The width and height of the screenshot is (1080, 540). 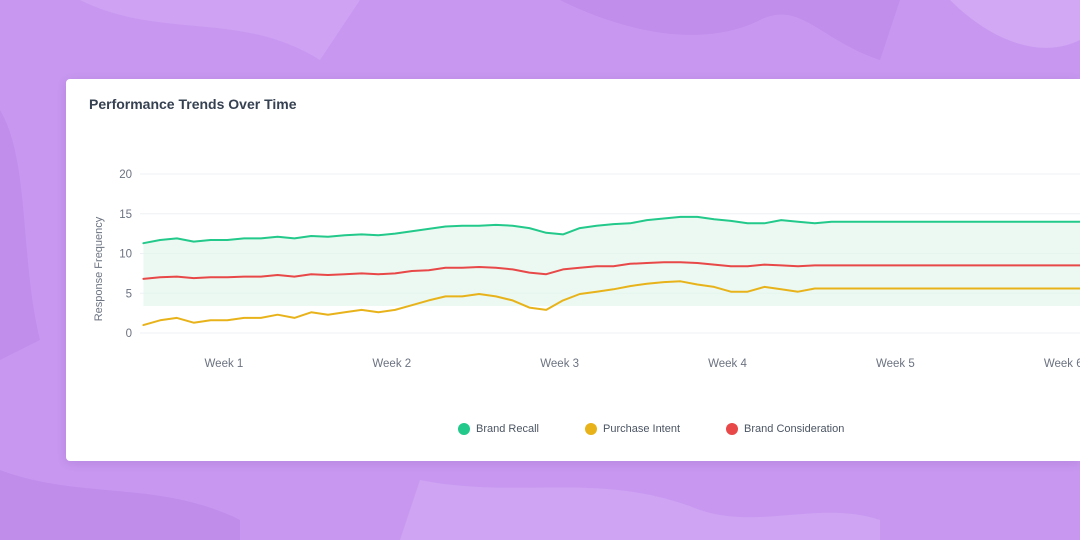 What do you see at coordinates (641, 429) in the screenshot?
I see `legend-label: Purchase Intent` at bounding box center [641, 429].